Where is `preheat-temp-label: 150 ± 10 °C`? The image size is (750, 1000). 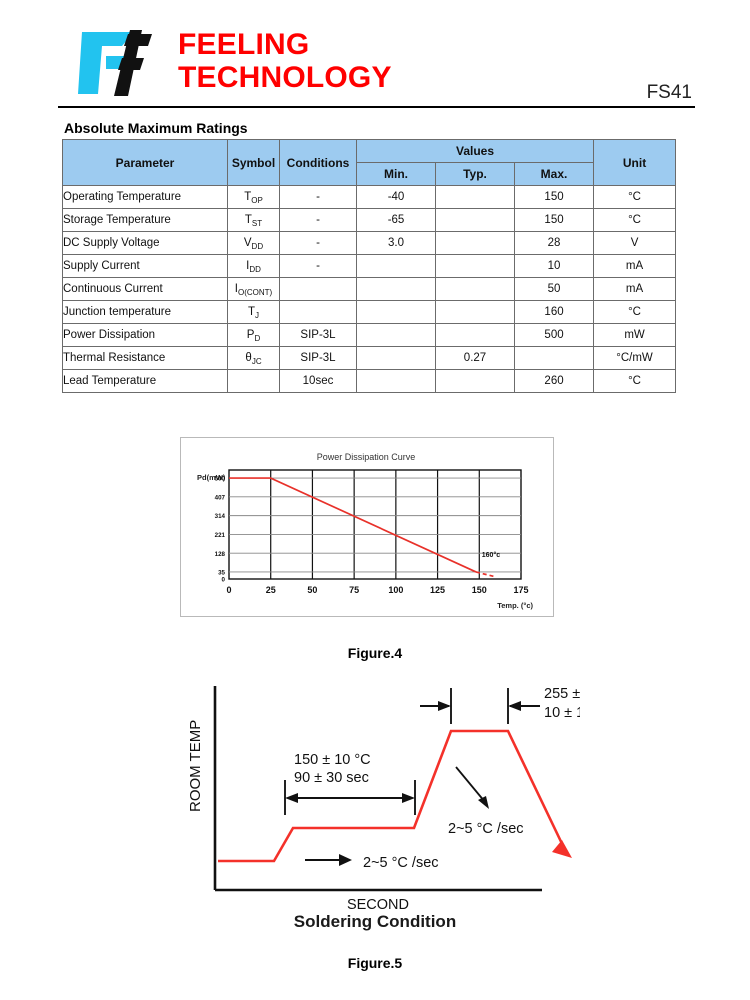 preheat-temp-label: 150 ± 10 °C is located at coordinates (332, 760).